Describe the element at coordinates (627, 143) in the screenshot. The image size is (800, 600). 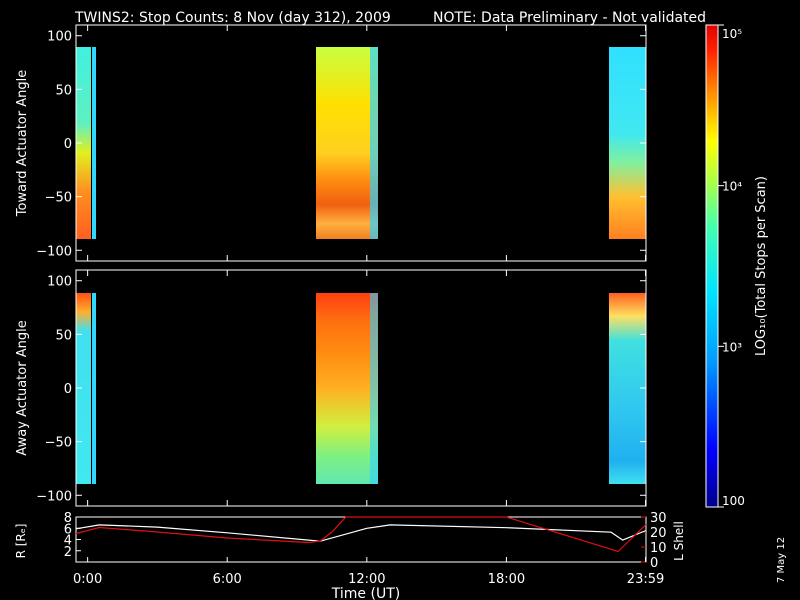
I see `heatmap-block-toward-late` at that location.